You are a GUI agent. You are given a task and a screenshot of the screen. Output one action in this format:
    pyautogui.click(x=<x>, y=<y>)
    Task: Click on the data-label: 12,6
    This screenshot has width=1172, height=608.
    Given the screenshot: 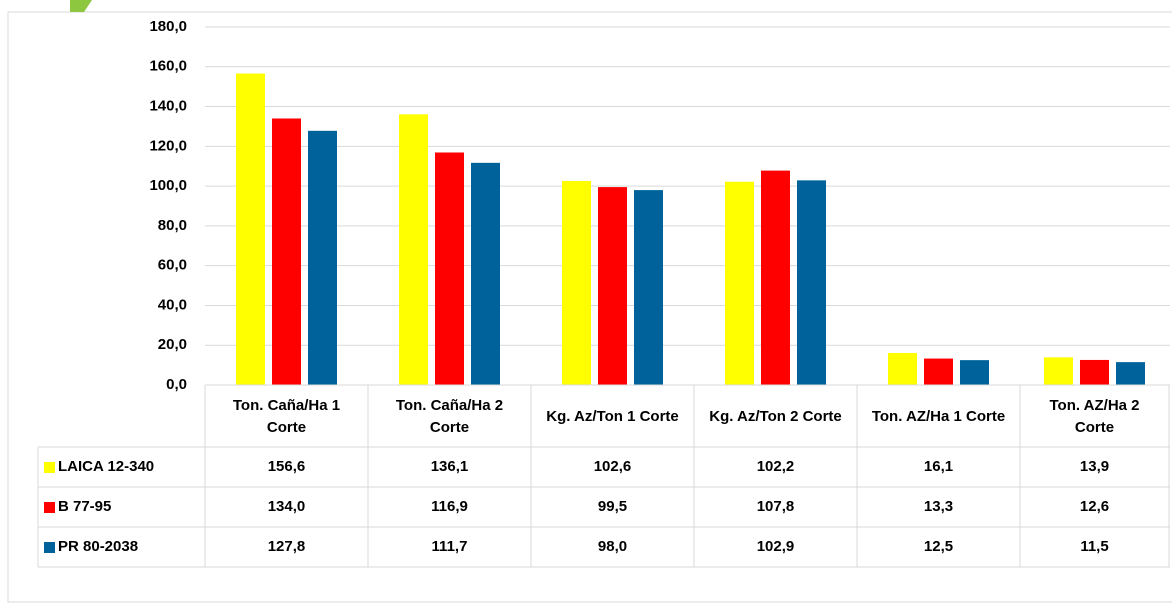 What is the action you would take?
    pyautogui.click(x=1094, y=507)
    